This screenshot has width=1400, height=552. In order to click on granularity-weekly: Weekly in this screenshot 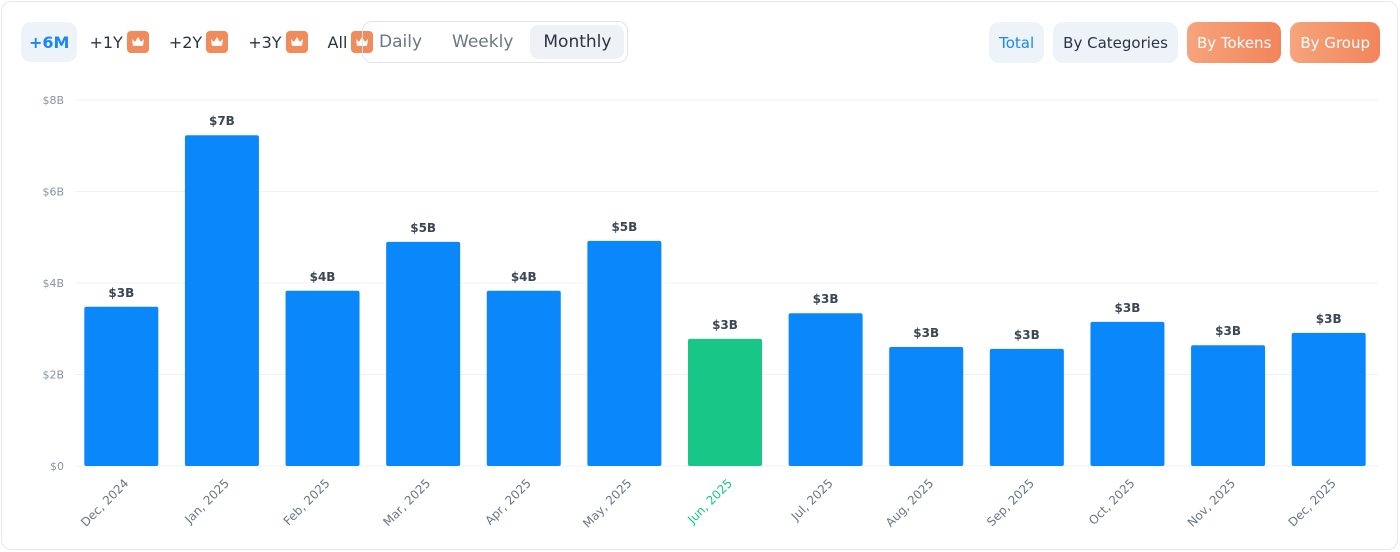, I will do `click(483, 42)`.